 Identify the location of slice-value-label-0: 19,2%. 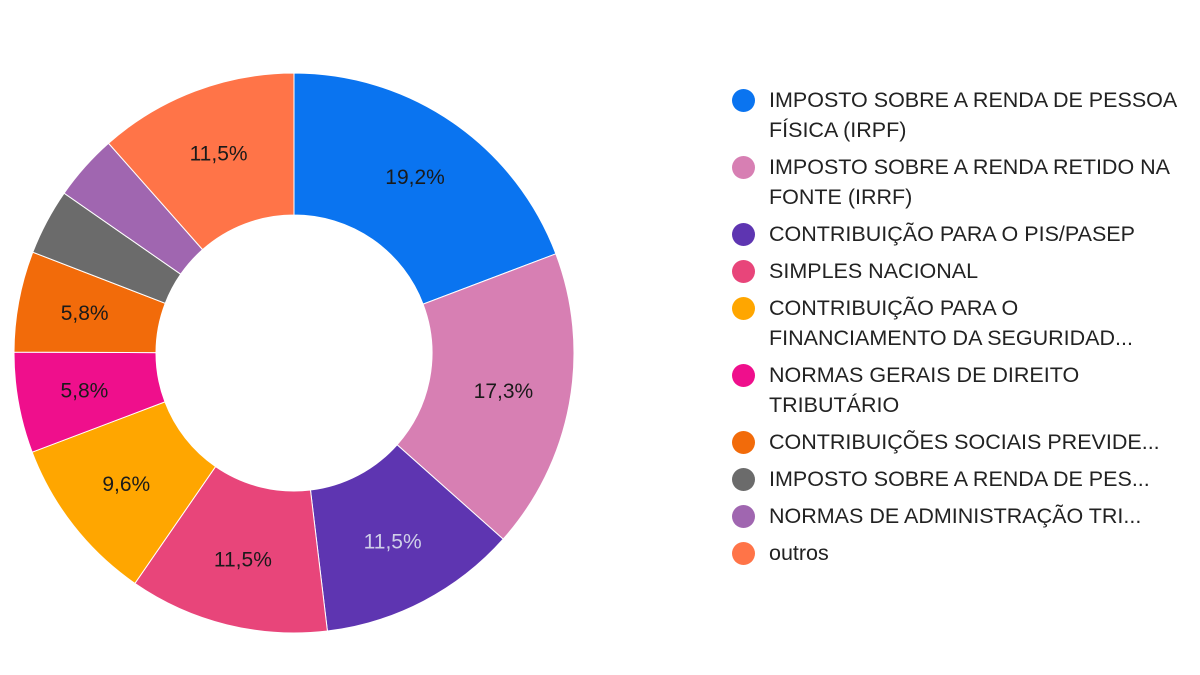
(415, 177).